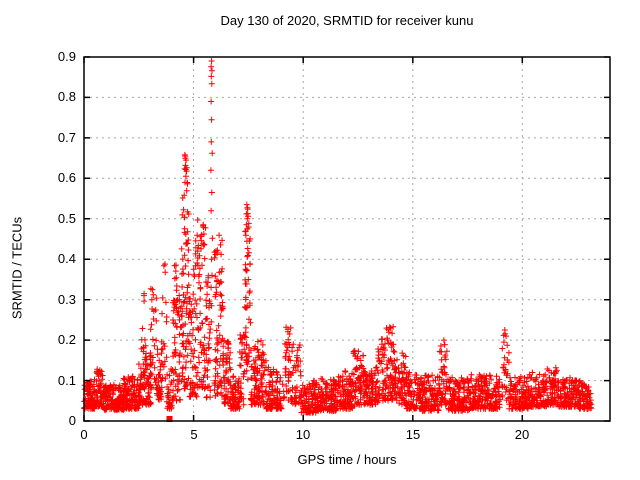 The height and width of the screenshot is (480, 640). What do you see at coordinates (347, 459) in the screenshot?
I see `x-axis-title: GPS time / hours` at bounding box center [347, 459].